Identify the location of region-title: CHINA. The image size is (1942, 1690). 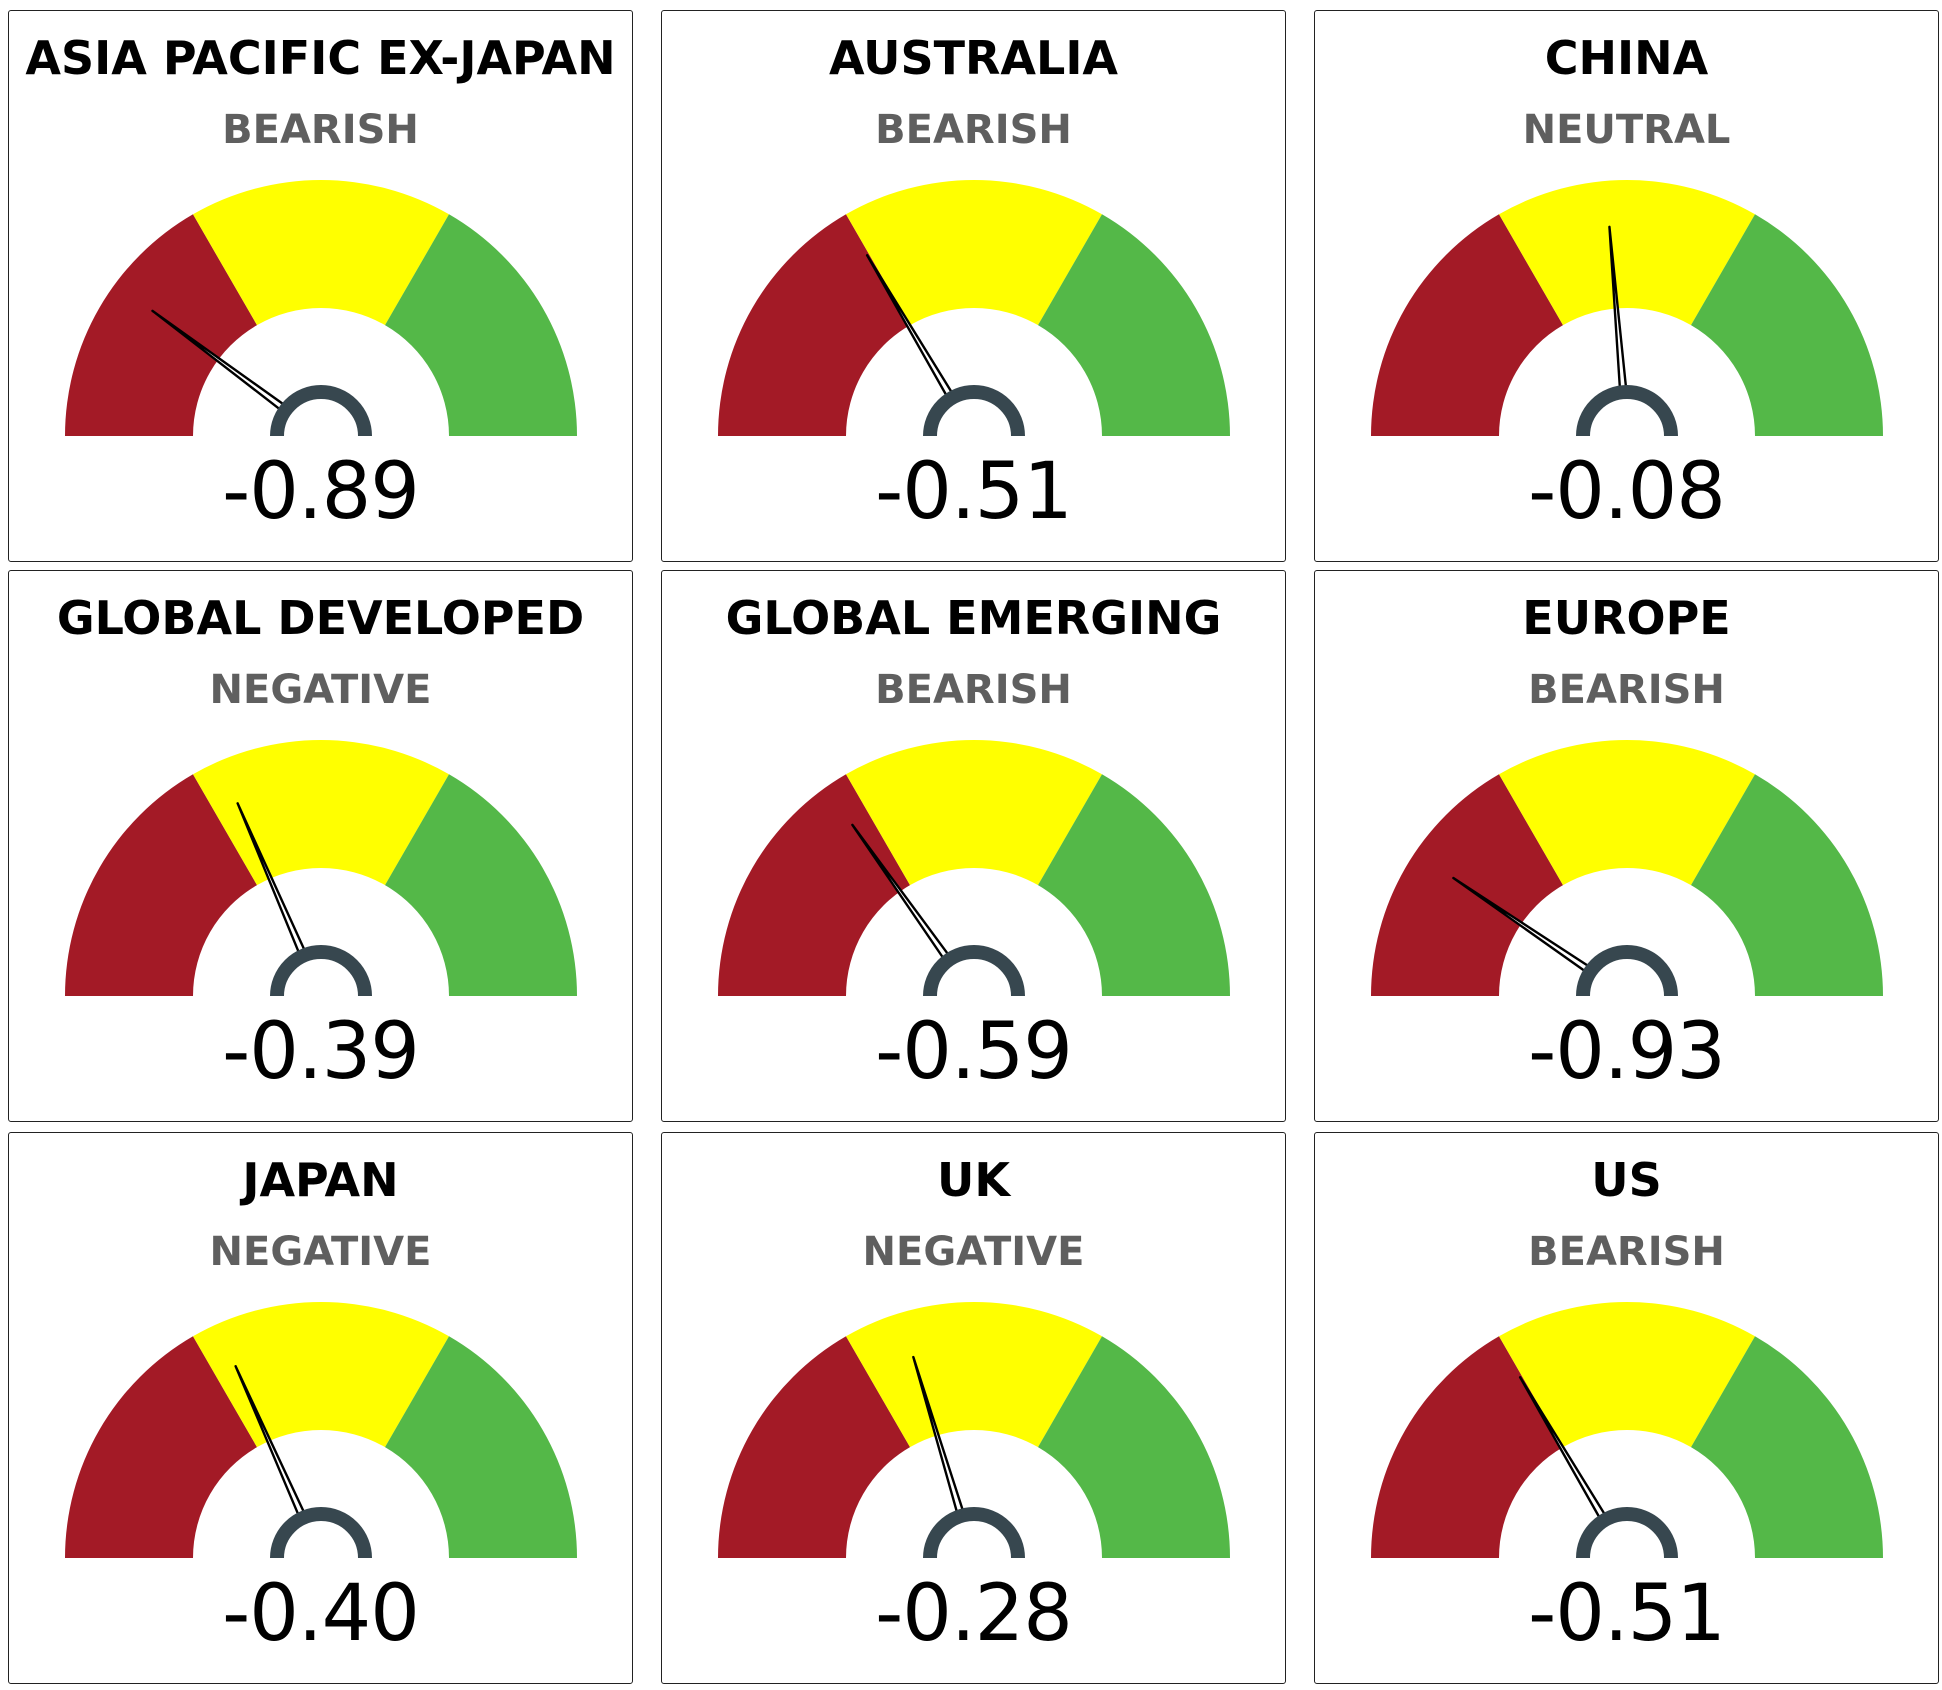
(1626, 58).